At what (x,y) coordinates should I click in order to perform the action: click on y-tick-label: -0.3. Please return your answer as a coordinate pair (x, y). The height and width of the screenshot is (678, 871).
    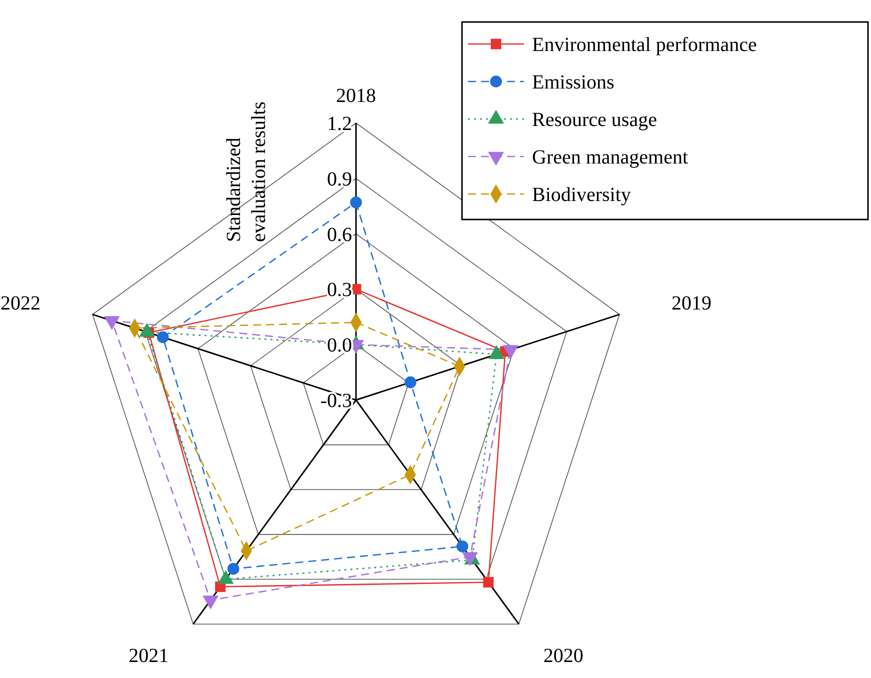
    Looking at the image, I should click on (336, 401).